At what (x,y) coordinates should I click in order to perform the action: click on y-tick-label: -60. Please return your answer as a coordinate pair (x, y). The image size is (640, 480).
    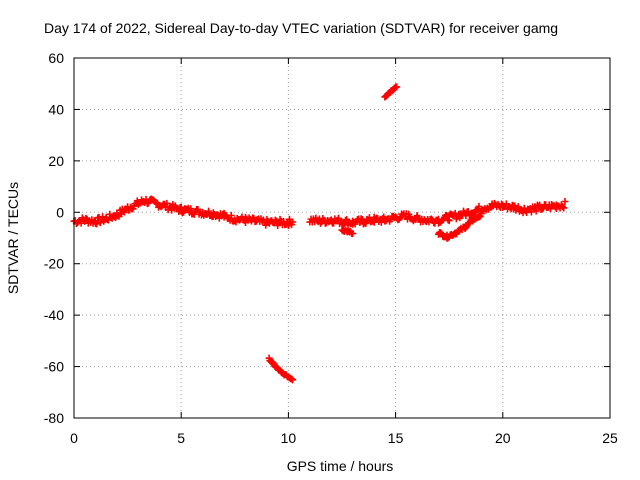
    Looking at the image, I should click on (54, 367).